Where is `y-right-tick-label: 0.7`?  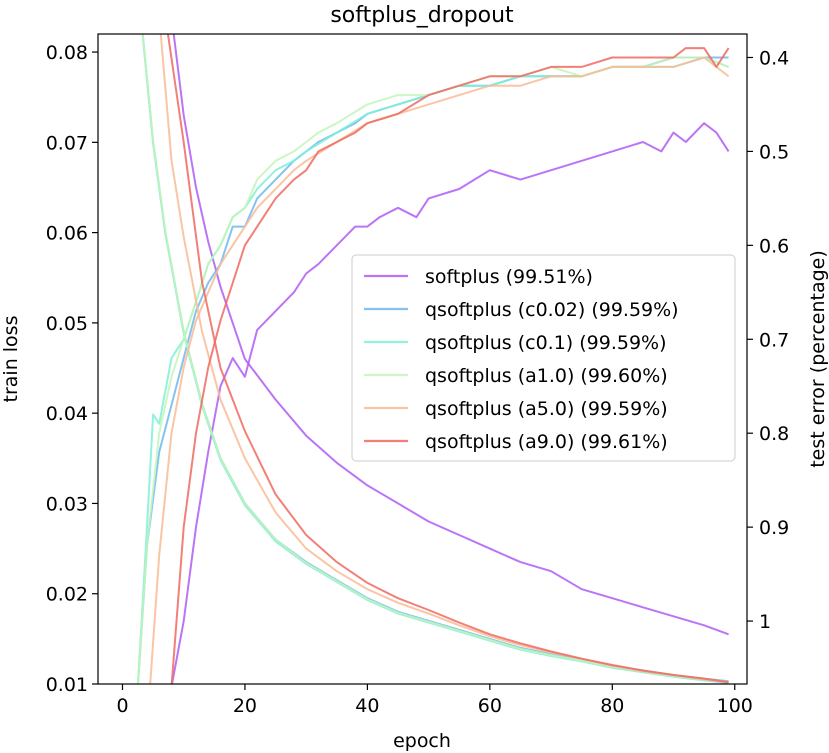
y-right-tick-label: 0.7 is located at coordinates (774, 340).